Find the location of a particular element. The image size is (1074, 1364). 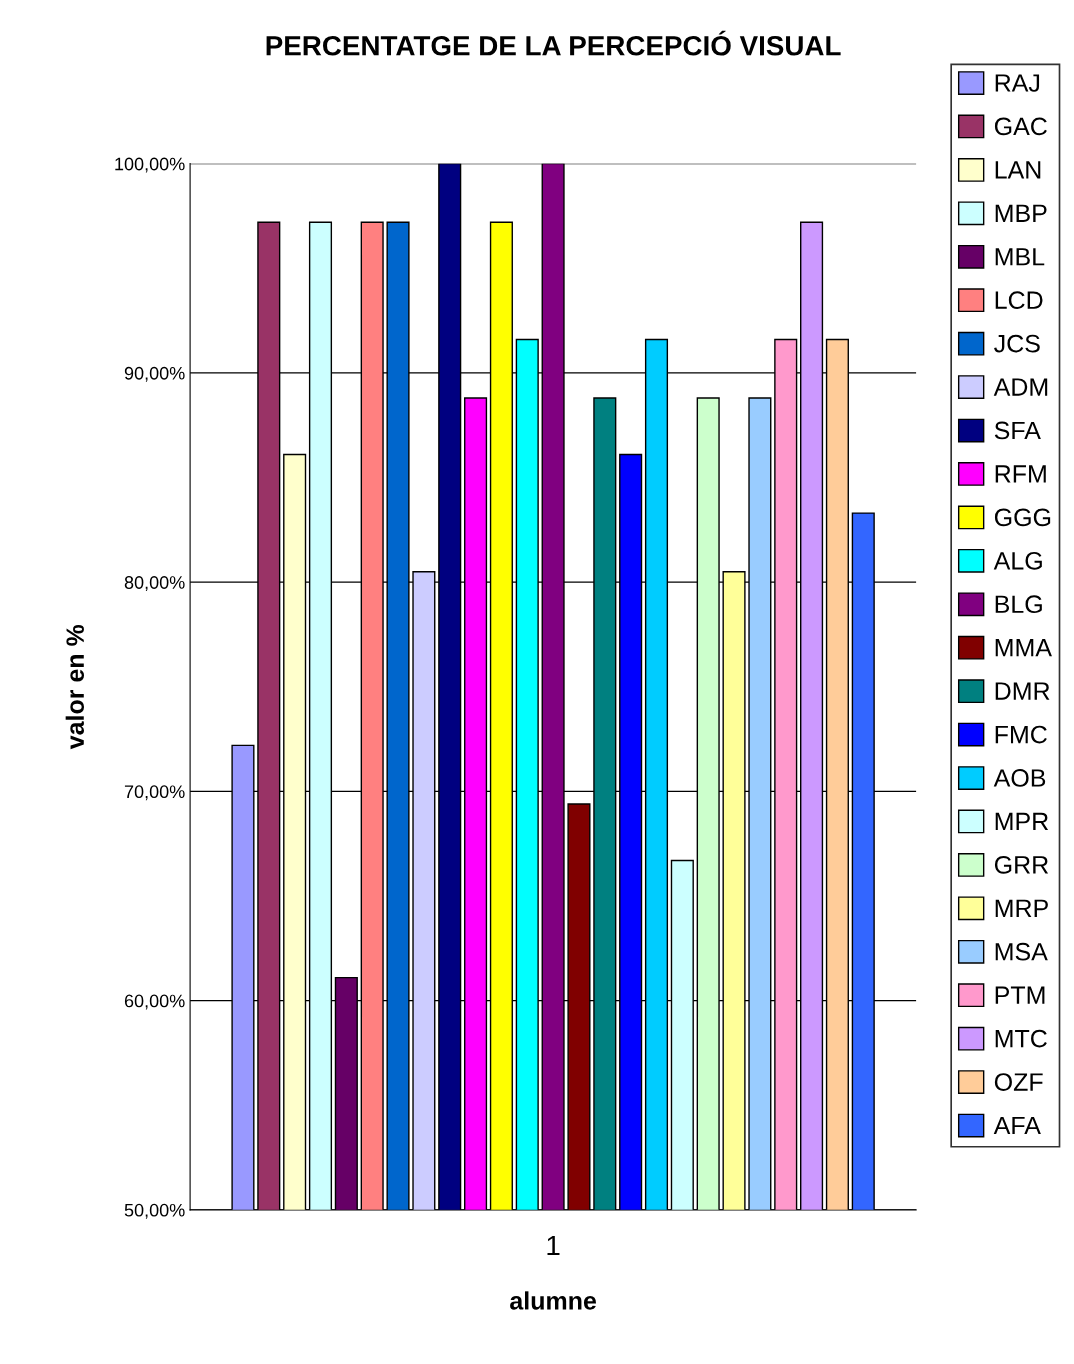

y-tick-label: 50,00% is located at coordinates (154, 1211).